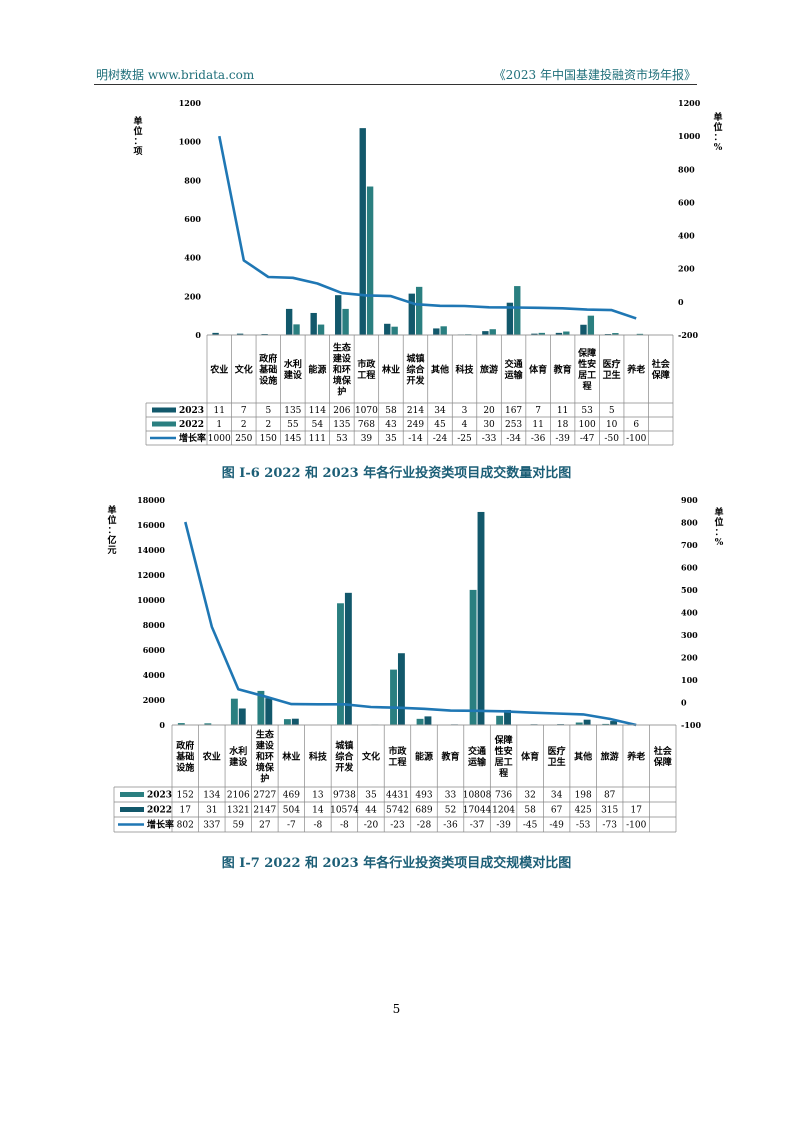 This screenshot has width=793, height=1122. Describe the element at coordinates (636, 811) in the screenshot. I see `data-label-1-17: 17` at that location.